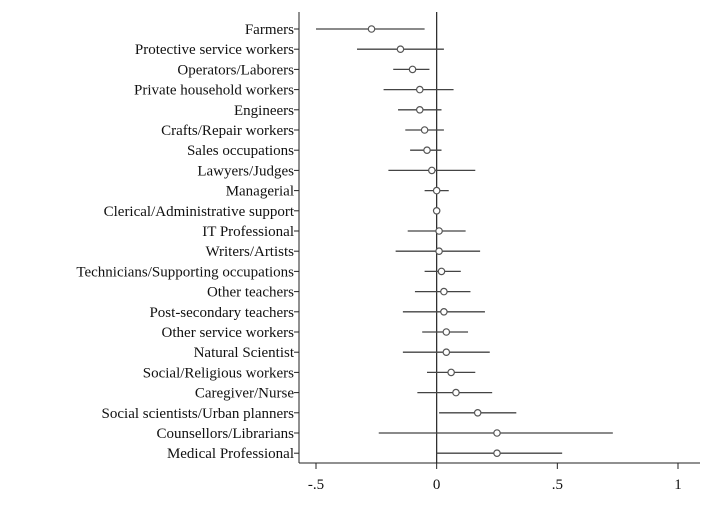 This screenshot has width=709, height=515. What do you see at coordinates (244, 353) in the screenshot?
I see `category-label: Natural Scientist` at bounding box center [244, 353].